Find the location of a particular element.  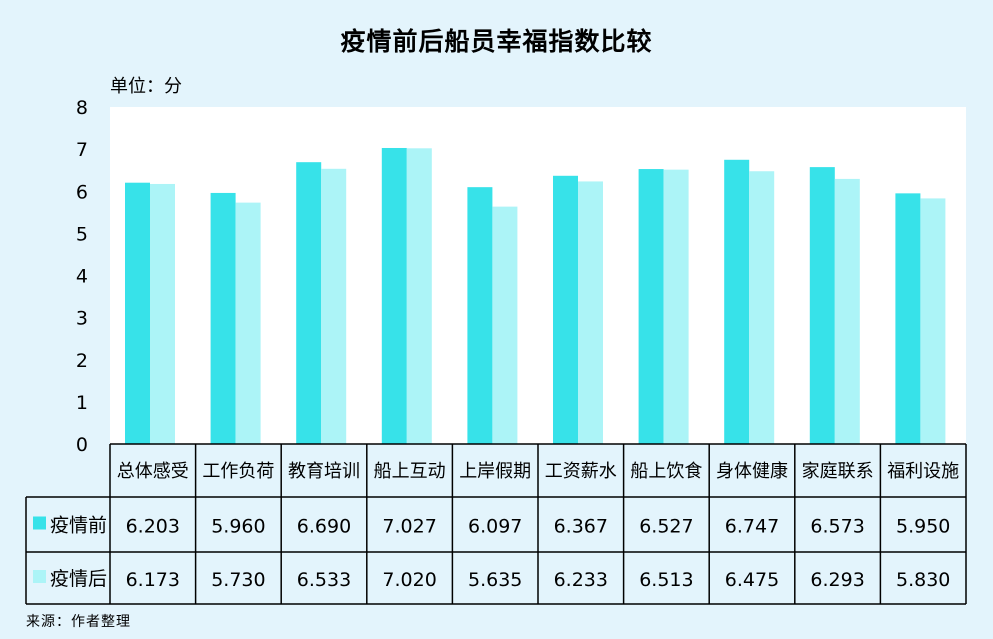

y-tick-label: 6 is located at coordinates (82, 192).